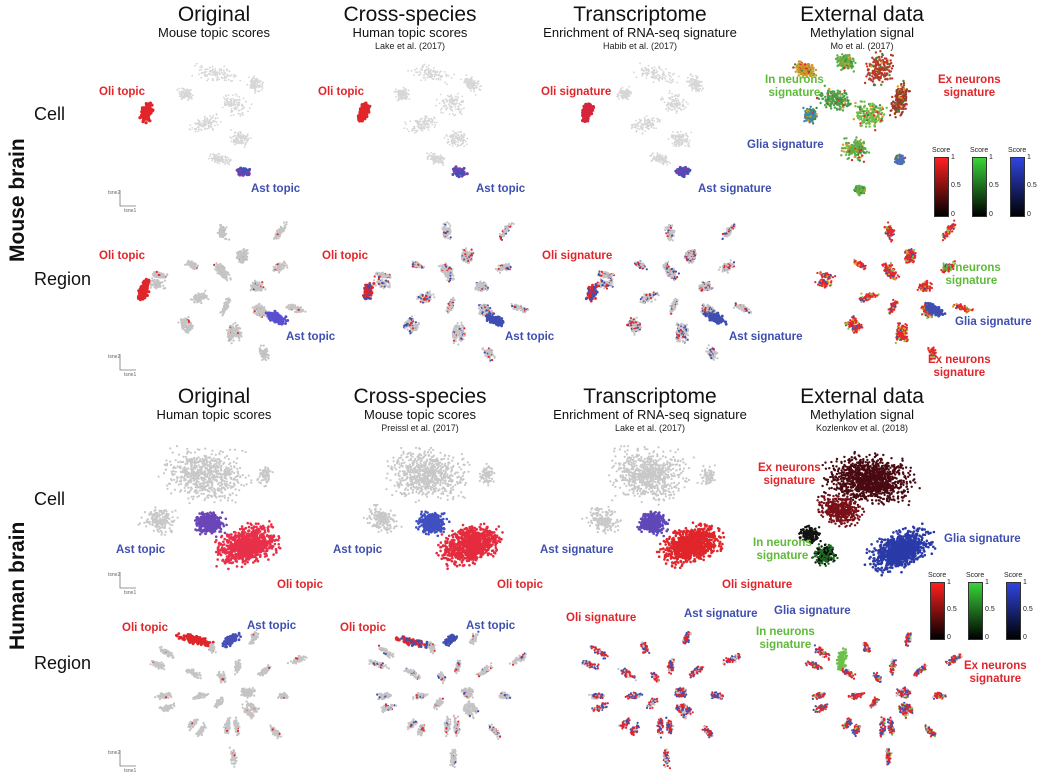  I want to click on mouse-colorbar-blue-title: Score, so click(1017, 150).